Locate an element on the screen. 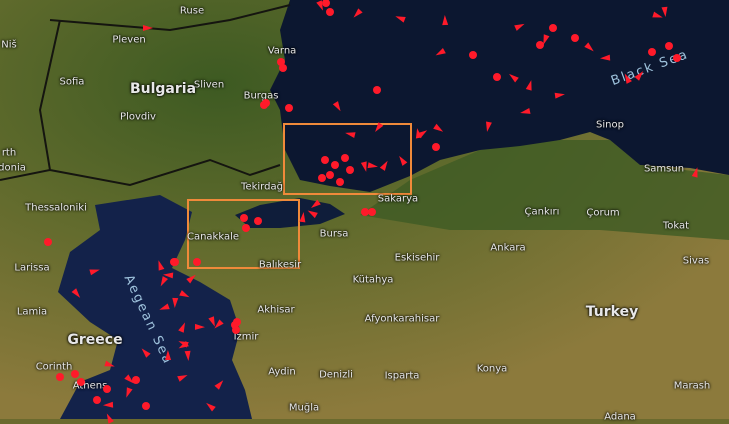 This screenshot has height=424, width=729. city-label: Larissa is located at coordinates (32, 268).